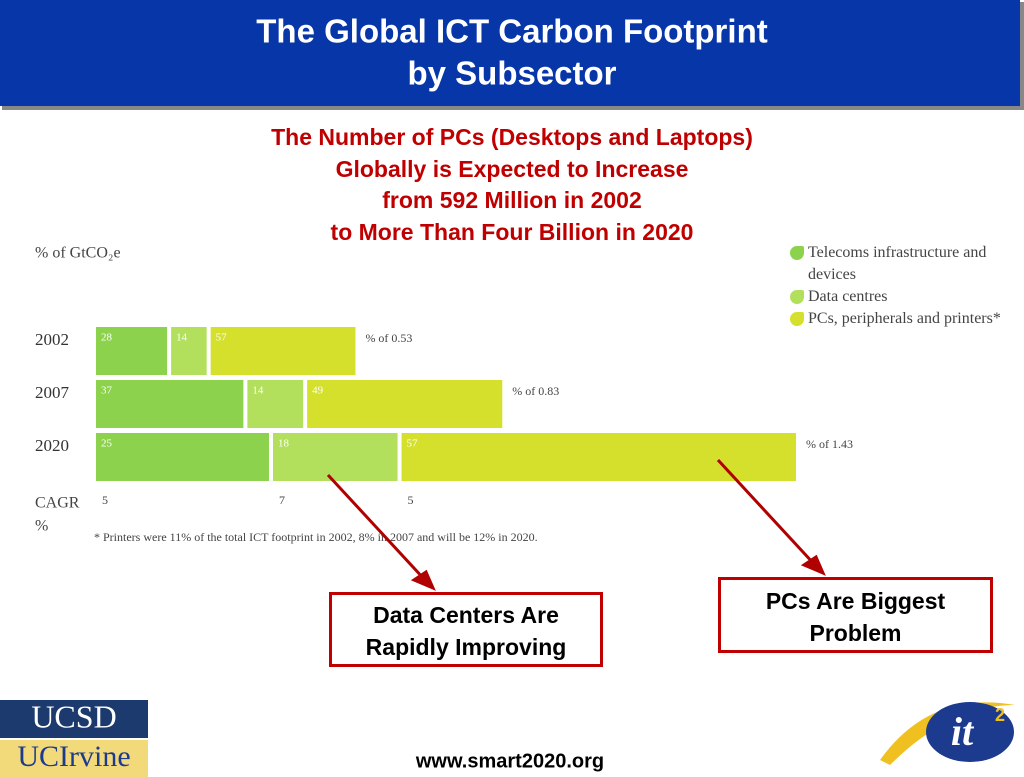 This screenshot has height=777, width=1024. What do you see at coordinates (282, 500) in the screenshot?
I see `cagr-value: 7` at bounding box center [282, 500].